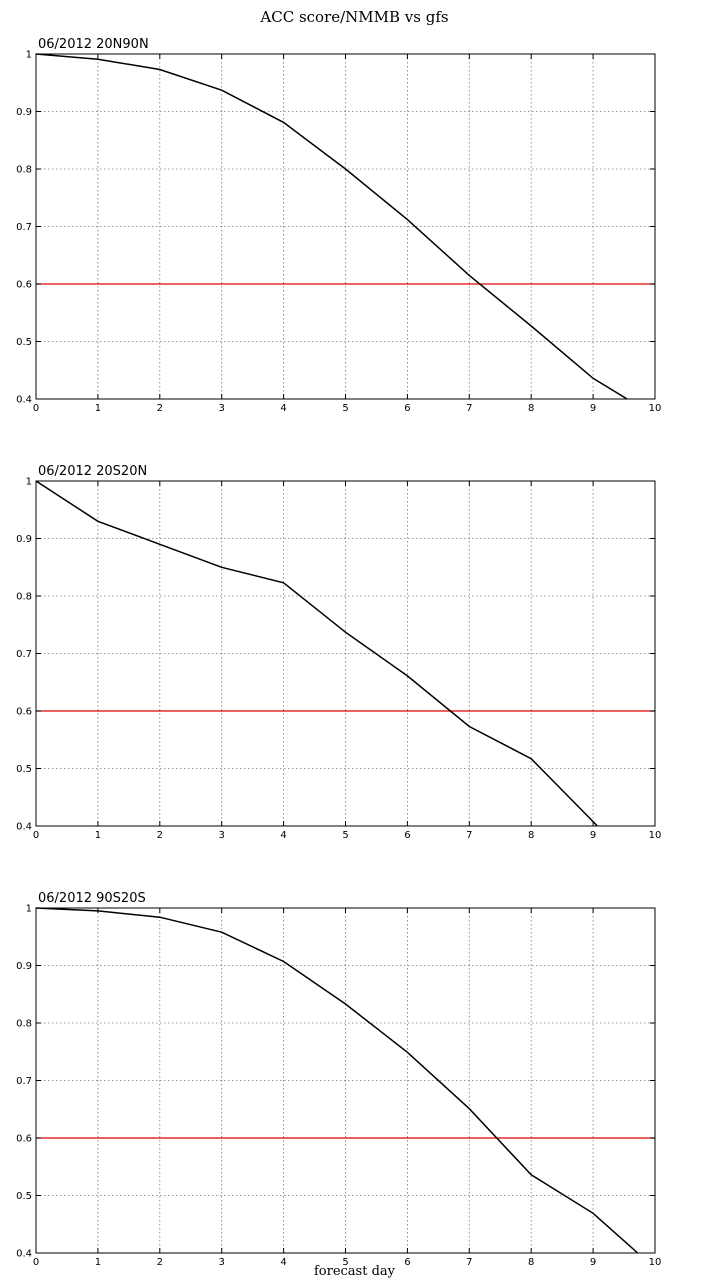 This screenshot has width=709, height=1281. I want to click on panel-title: 06/2012 20S20N, so click(92, 471).